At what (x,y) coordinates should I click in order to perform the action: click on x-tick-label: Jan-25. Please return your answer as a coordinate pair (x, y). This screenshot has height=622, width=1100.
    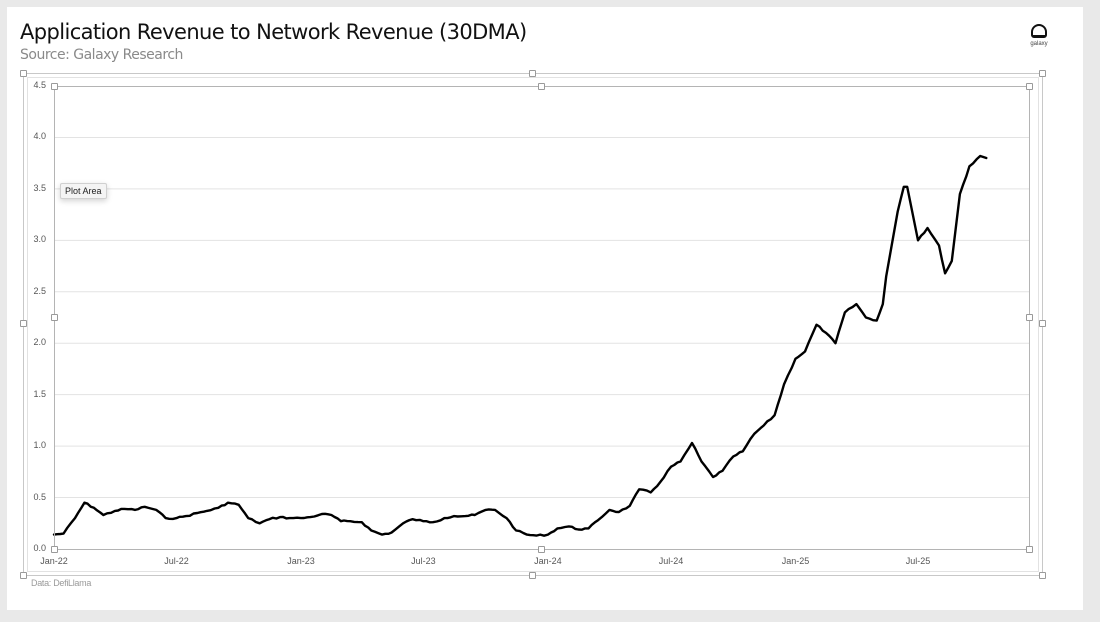
    Looking at the image, I should click on (795, 561).